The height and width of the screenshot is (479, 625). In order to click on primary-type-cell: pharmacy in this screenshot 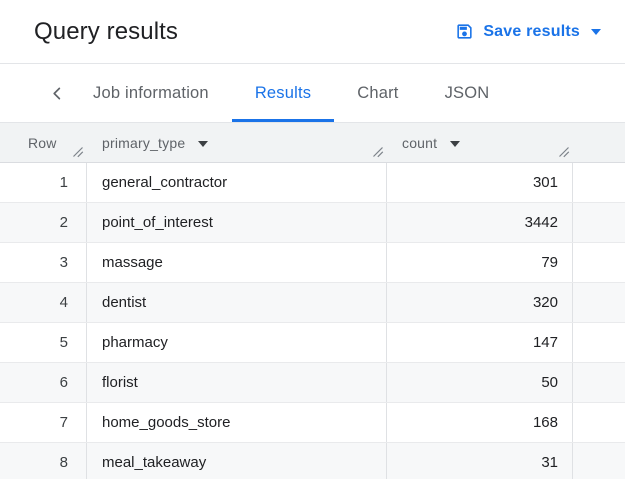, I will do `click(237, 342)`.